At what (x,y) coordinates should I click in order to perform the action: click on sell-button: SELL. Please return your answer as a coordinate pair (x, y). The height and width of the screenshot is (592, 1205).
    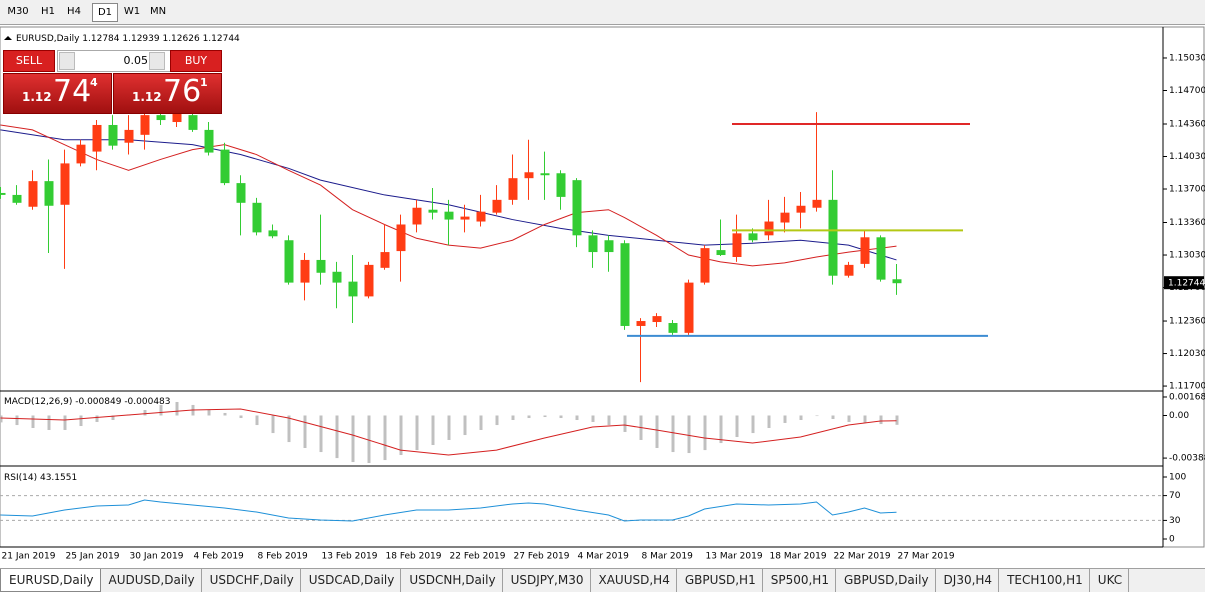
    Looking at the image, I should click on (29, 61).